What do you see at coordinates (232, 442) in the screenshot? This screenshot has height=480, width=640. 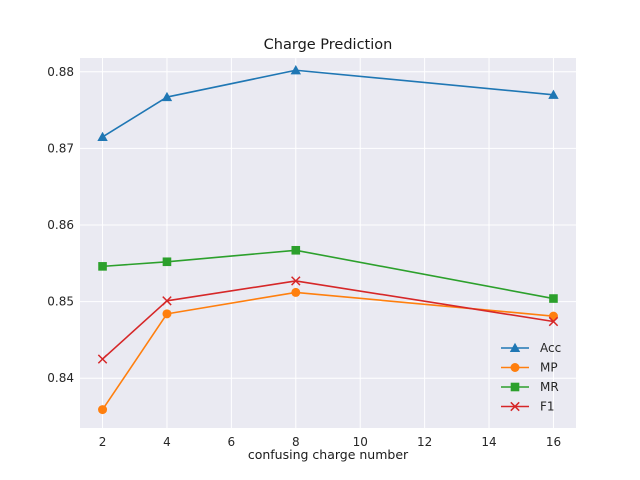 I see `x-tick-label: 6` at bounding box center [232, 442].